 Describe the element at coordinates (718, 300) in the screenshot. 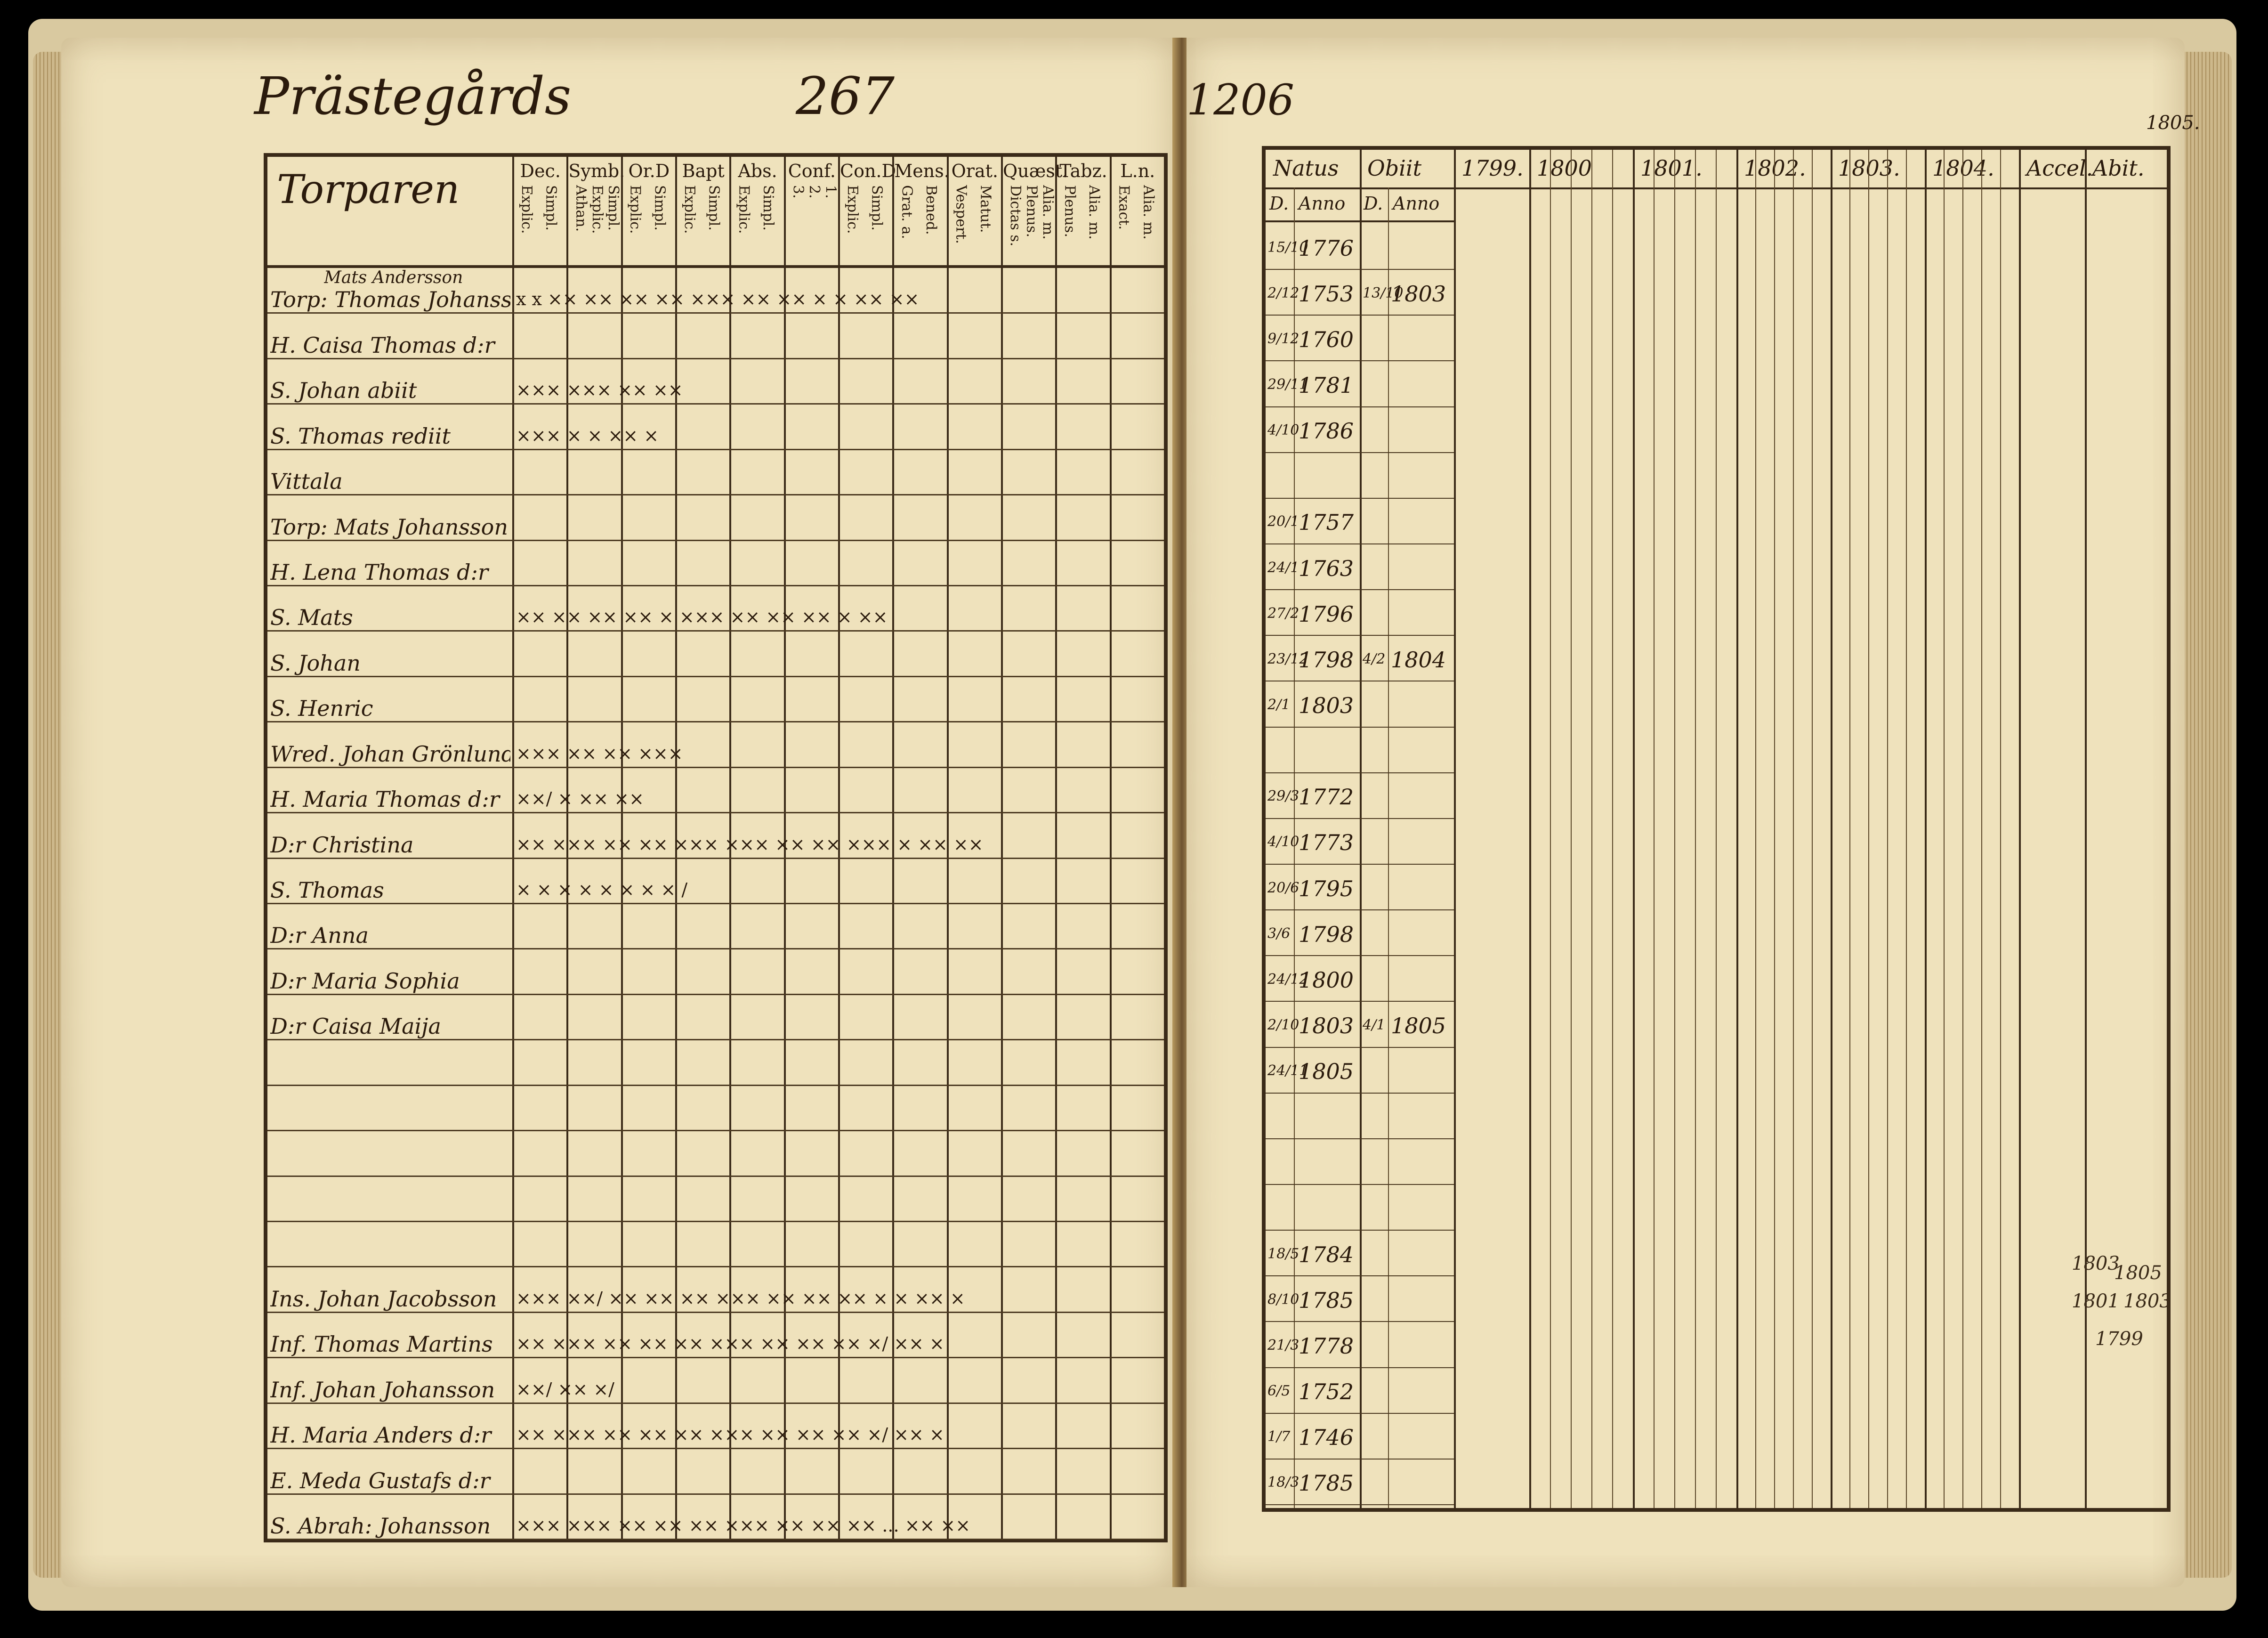

I see `row-marks: x x ×× ×× ×× ×× ××× ×× ×× × × ×× ××` at that location.